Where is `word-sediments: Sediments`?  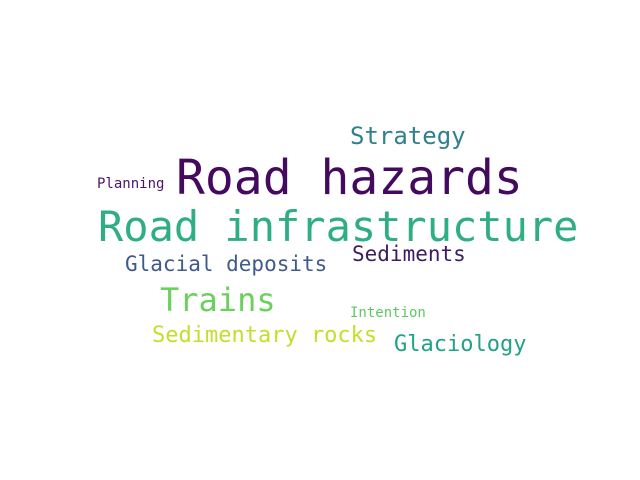
word-sediments: Sediments is located at coordinates (409, 254).